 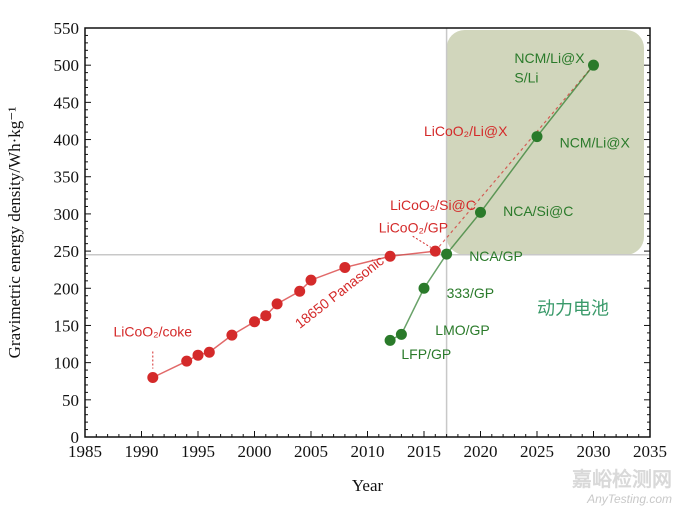 What do you see at coordinates (368, 451) in the screenshot?
I see `x-tick-label: 2010` at bounding box center [368, 451].